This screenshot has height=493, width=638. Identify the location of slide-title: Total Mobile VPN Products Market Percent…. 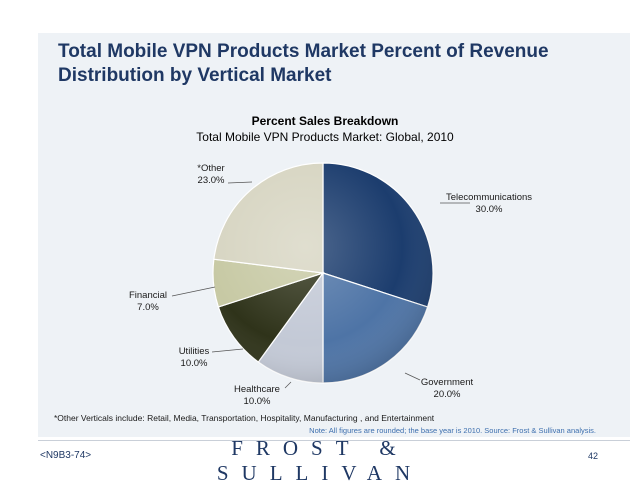
(338, 64).